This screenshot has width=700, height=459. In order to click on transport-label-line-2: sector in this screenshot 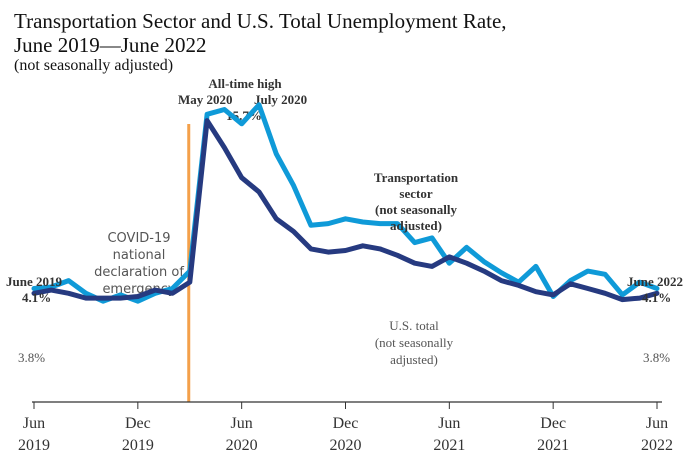, I will do `click(415, 193)`.